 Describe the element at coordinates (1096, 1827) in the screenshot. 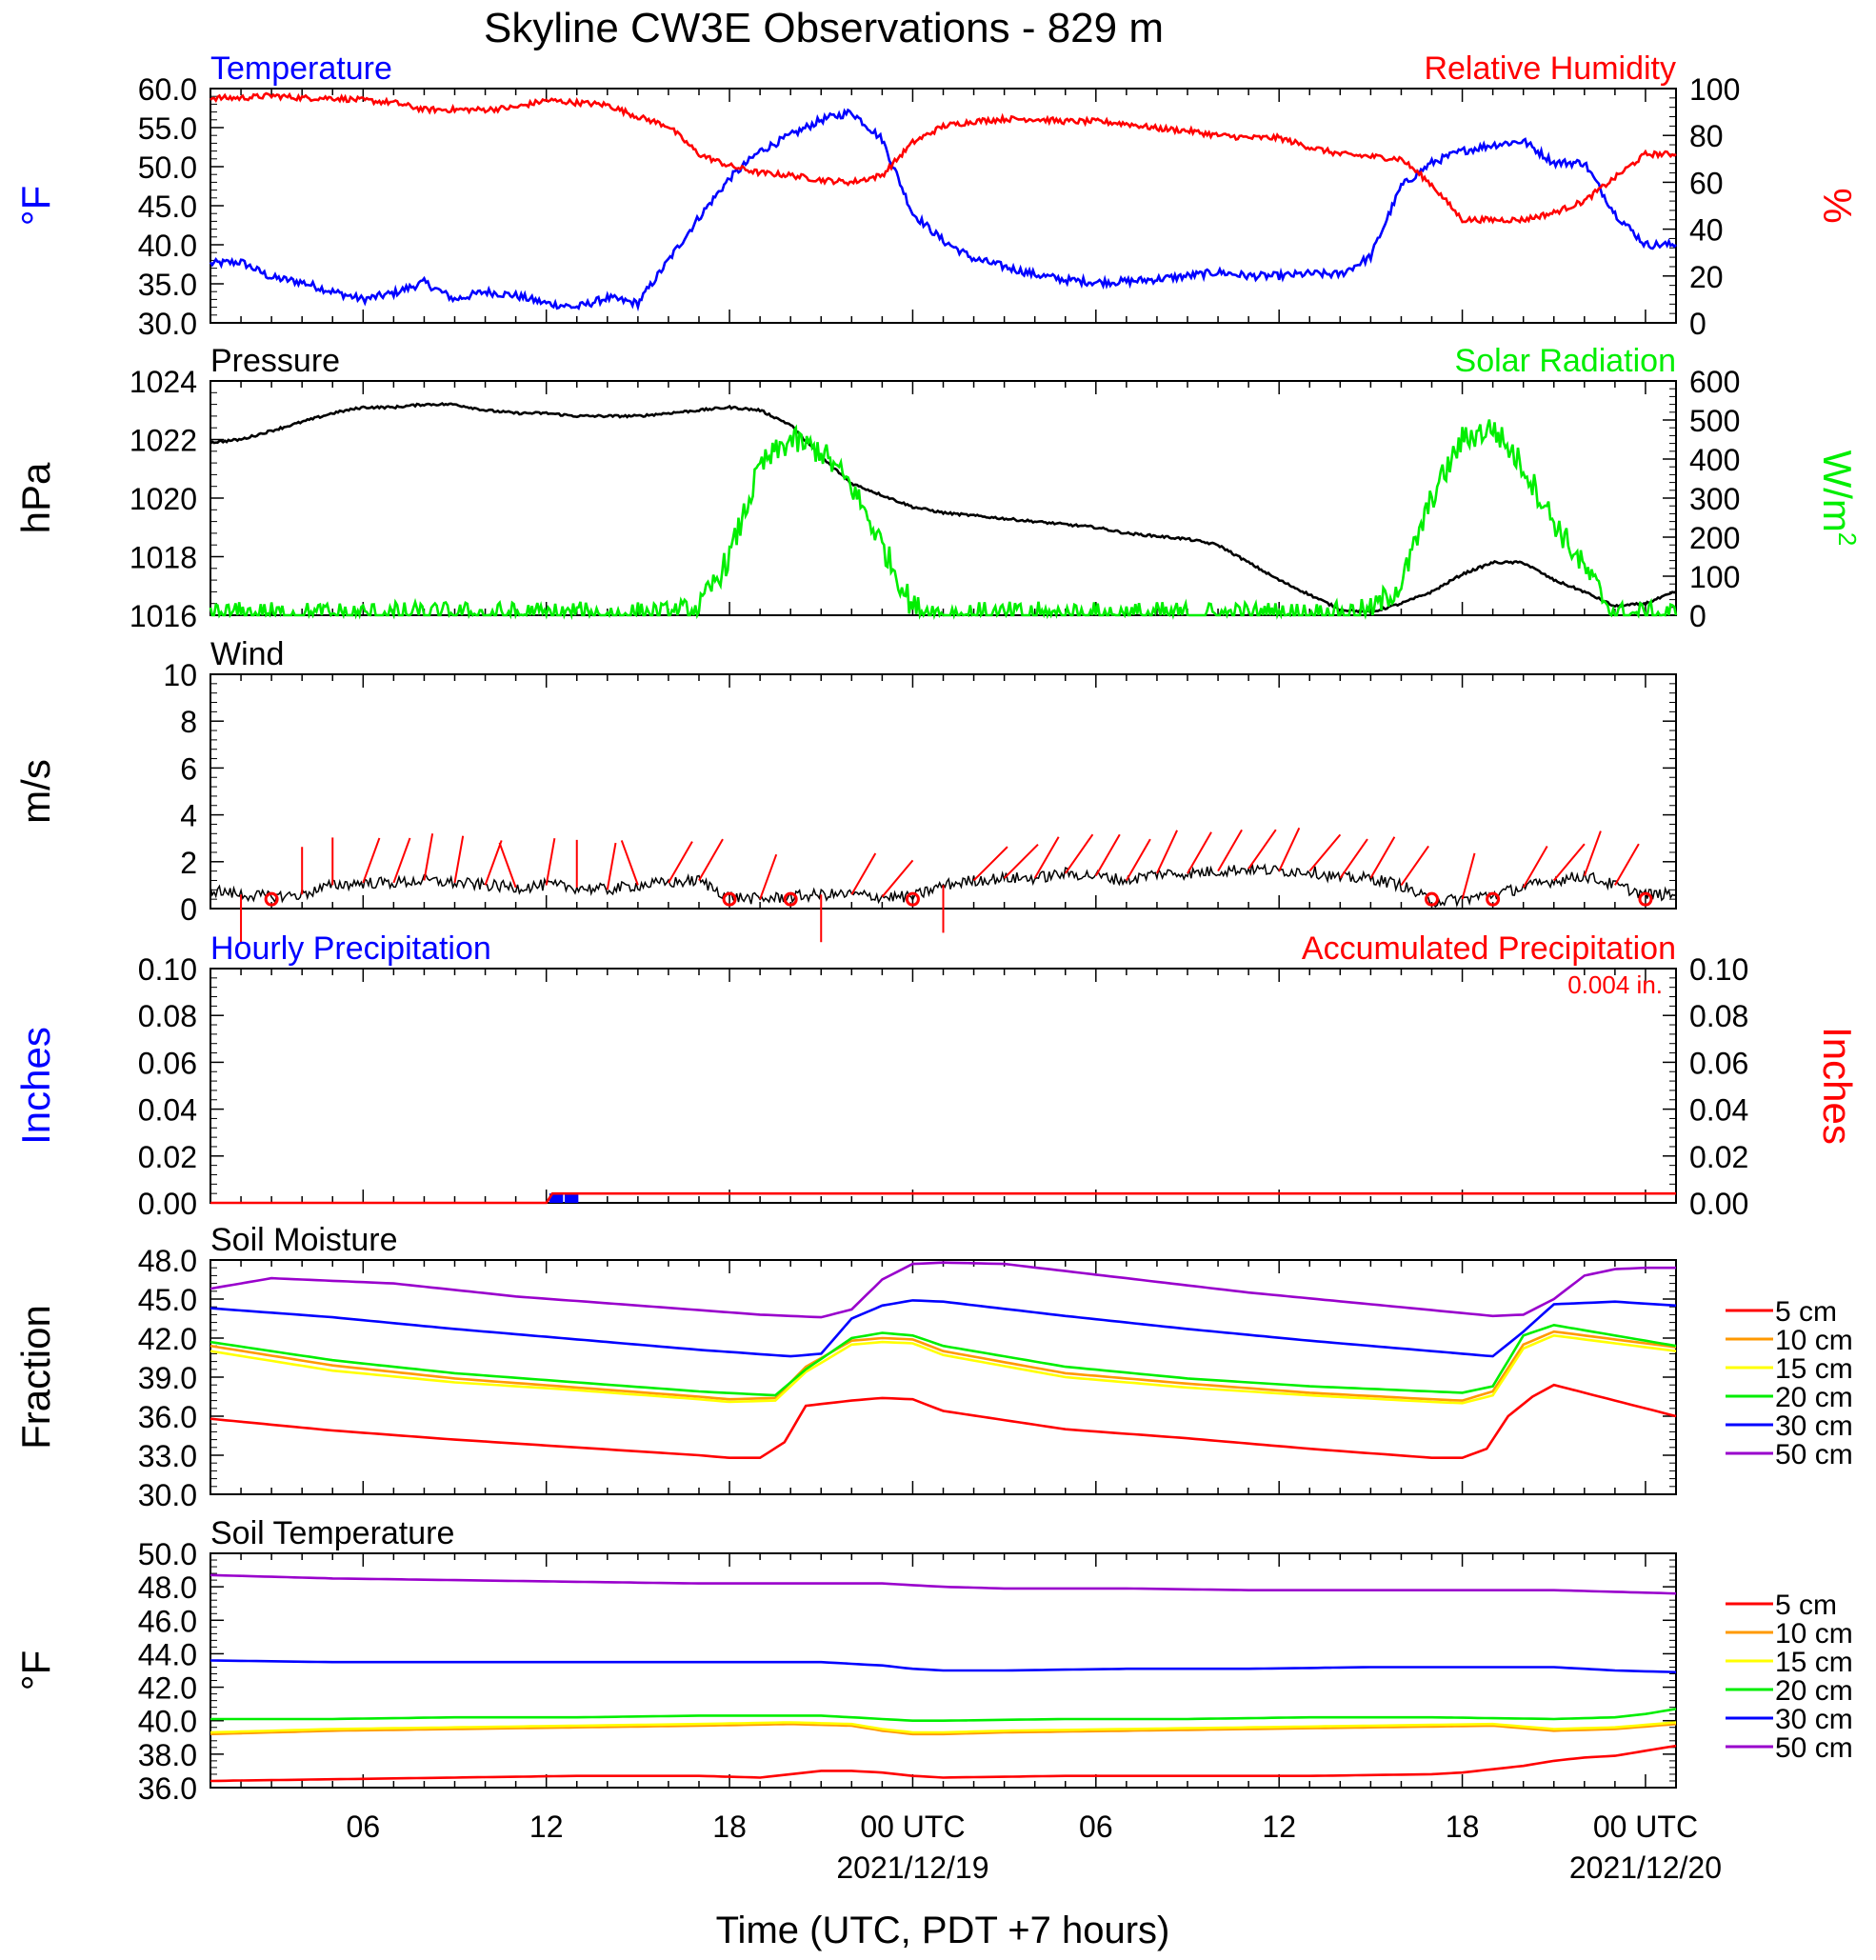

I see `x-tick-label: 06` at that location.